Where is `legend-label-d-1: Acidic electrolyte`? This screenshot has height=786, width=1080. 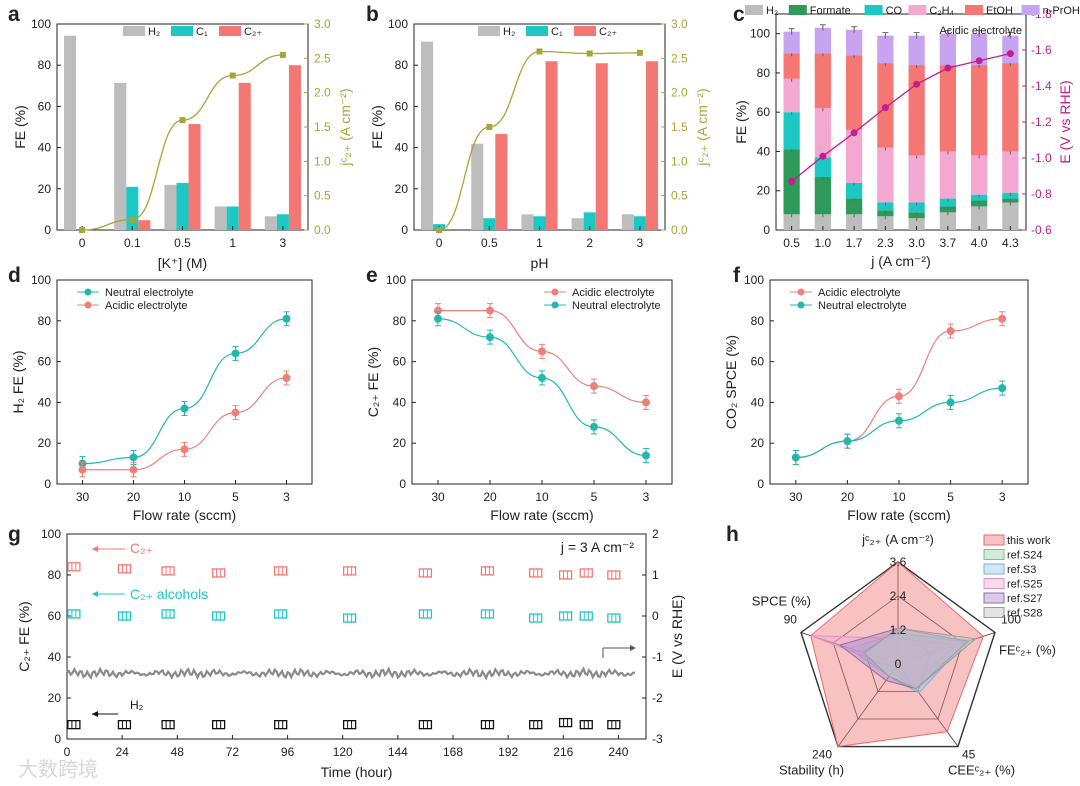
legend-label-d-1: Acidic electrolyte is located at coordinates (146, 306).